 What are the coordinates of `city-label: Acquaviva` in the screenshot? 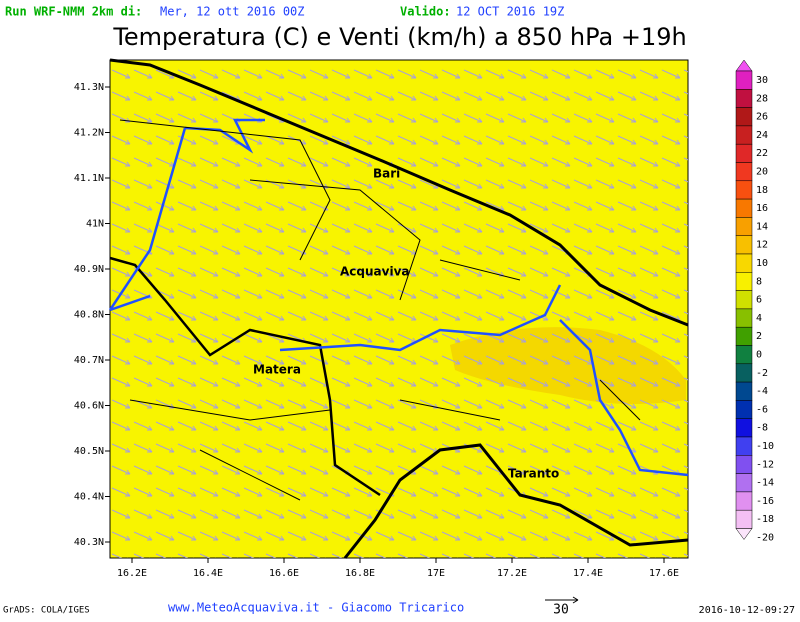 It's located at (375, 272).